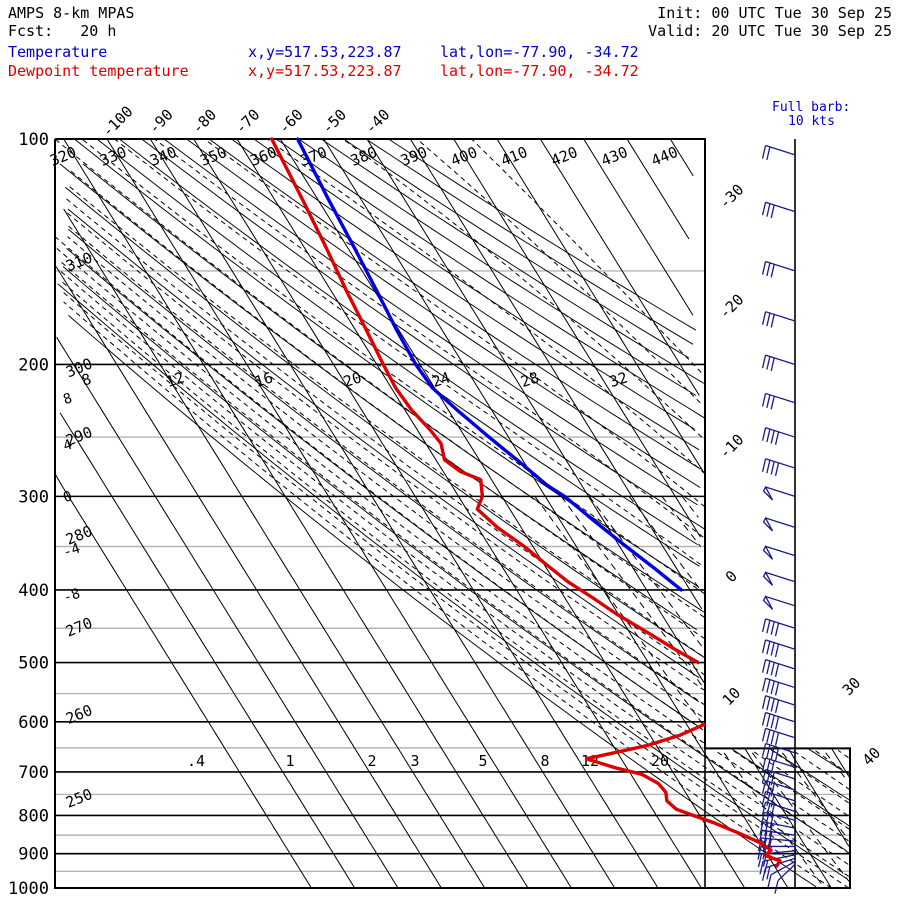  What do you see at coordinates (614, 156) in the screenshot?
I see `svg-text: 430` at bounding box center [614, 156].